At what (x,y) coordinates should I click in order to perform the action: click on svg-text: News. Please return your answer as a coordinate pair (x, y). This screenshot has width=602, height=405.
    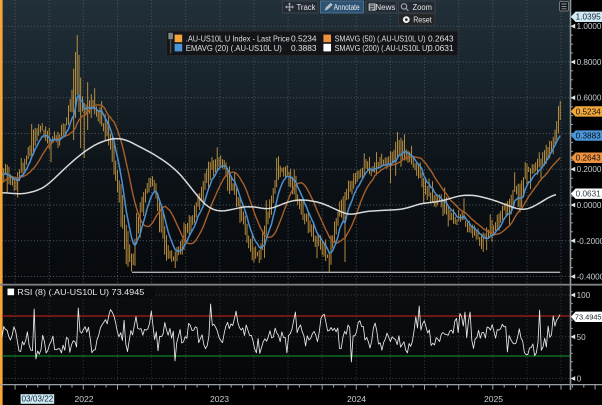
    Looking at the image, I should click on (385, 7).